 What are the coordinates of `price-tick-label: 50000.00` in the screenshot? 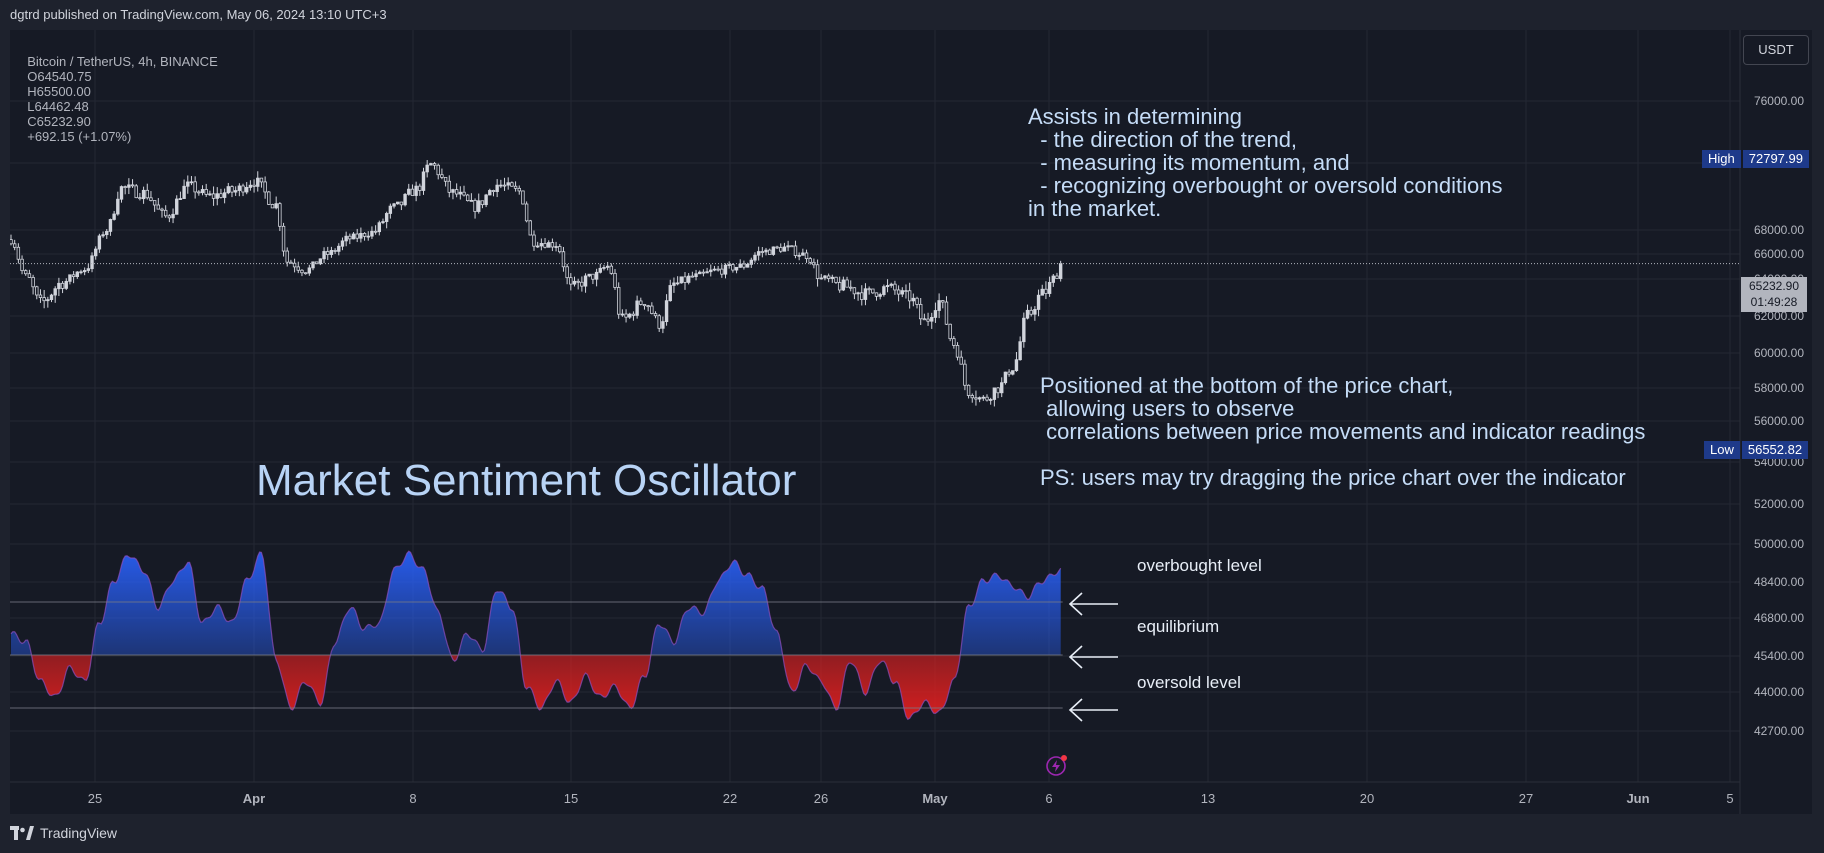 It's located at (1779, 544).